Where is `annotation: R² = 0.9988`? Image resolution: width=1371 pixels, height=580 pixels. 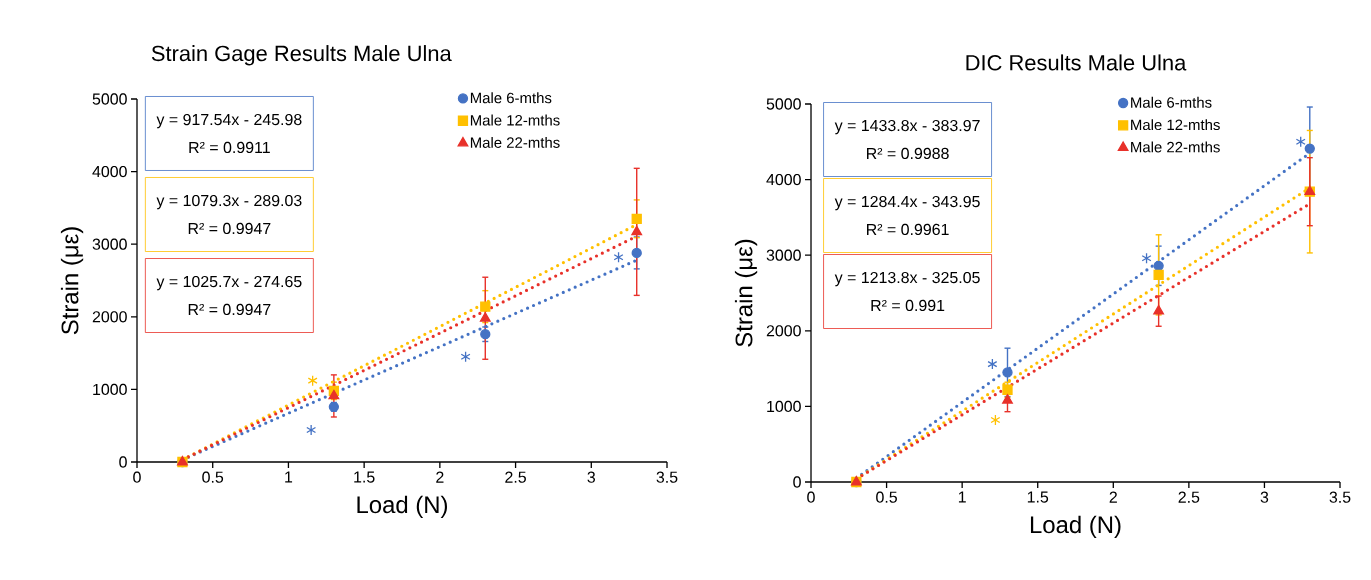
annotation: R² = 0.9988 is located at coordinates (908, 153).